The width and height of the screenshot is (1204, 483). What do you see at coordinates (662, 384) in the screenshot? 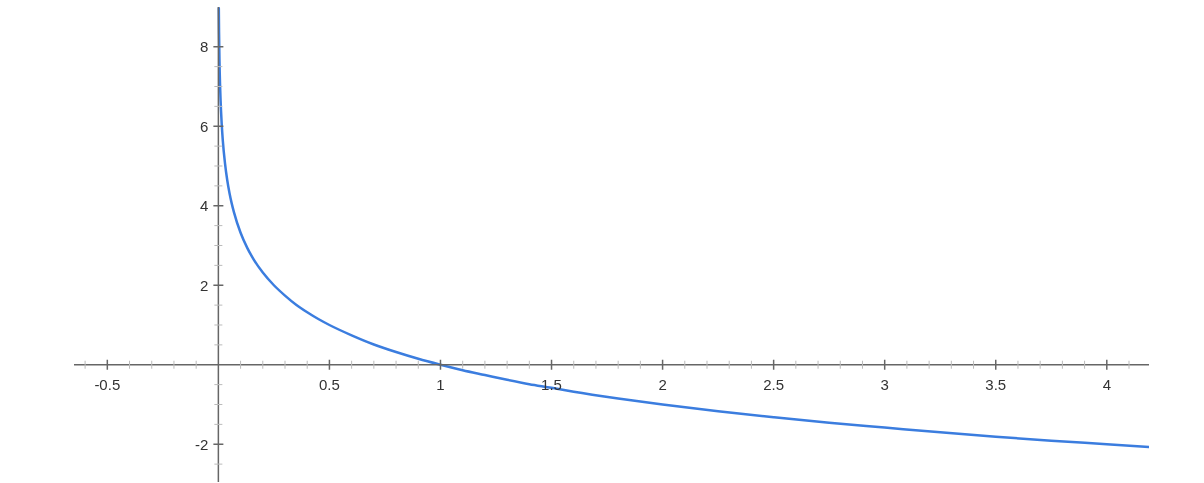
I see `x-tick-label: 2` at bounding box center [662, 384].